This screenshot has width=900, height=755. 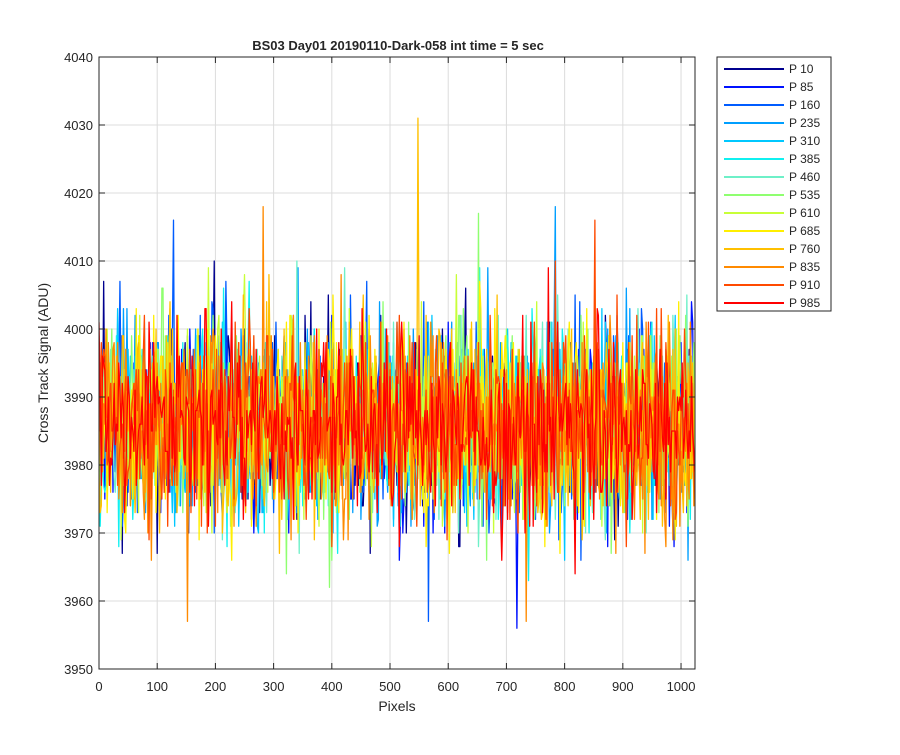 What do you see at coordinates (78, 533) in the screenshot?
I see `y-tick-label: 3970` at bounding box center [78, 533].